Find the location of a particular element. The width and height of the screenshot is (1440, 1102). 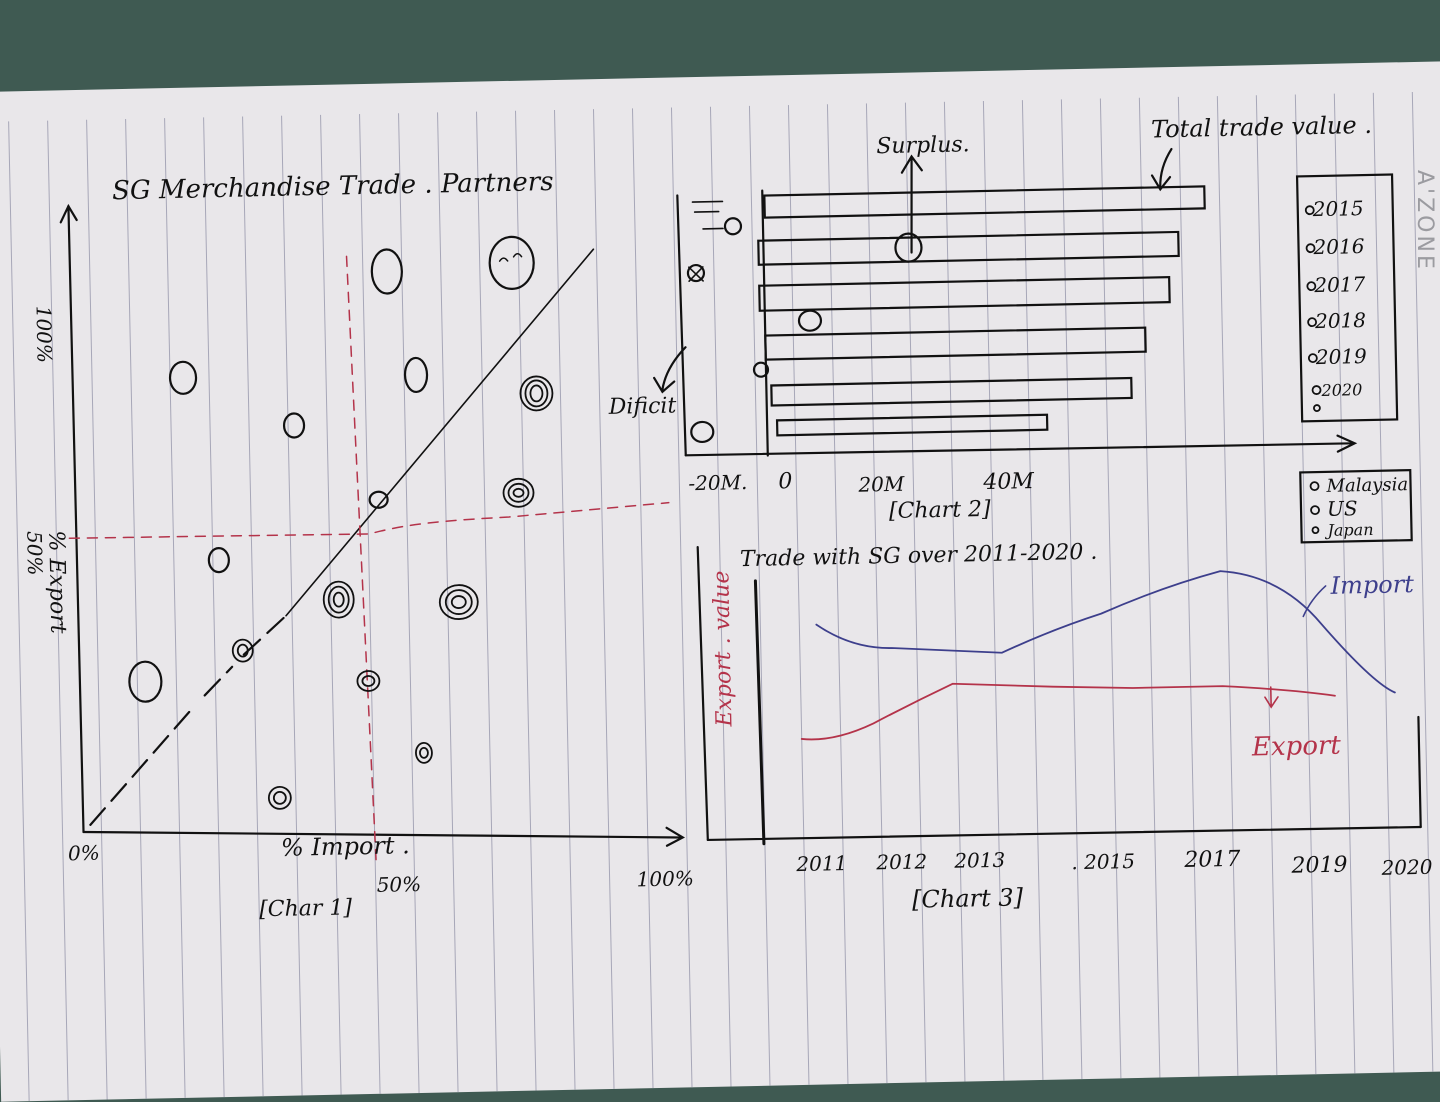

chart1-x-label: % Import . is located at coordinates (345, 846).